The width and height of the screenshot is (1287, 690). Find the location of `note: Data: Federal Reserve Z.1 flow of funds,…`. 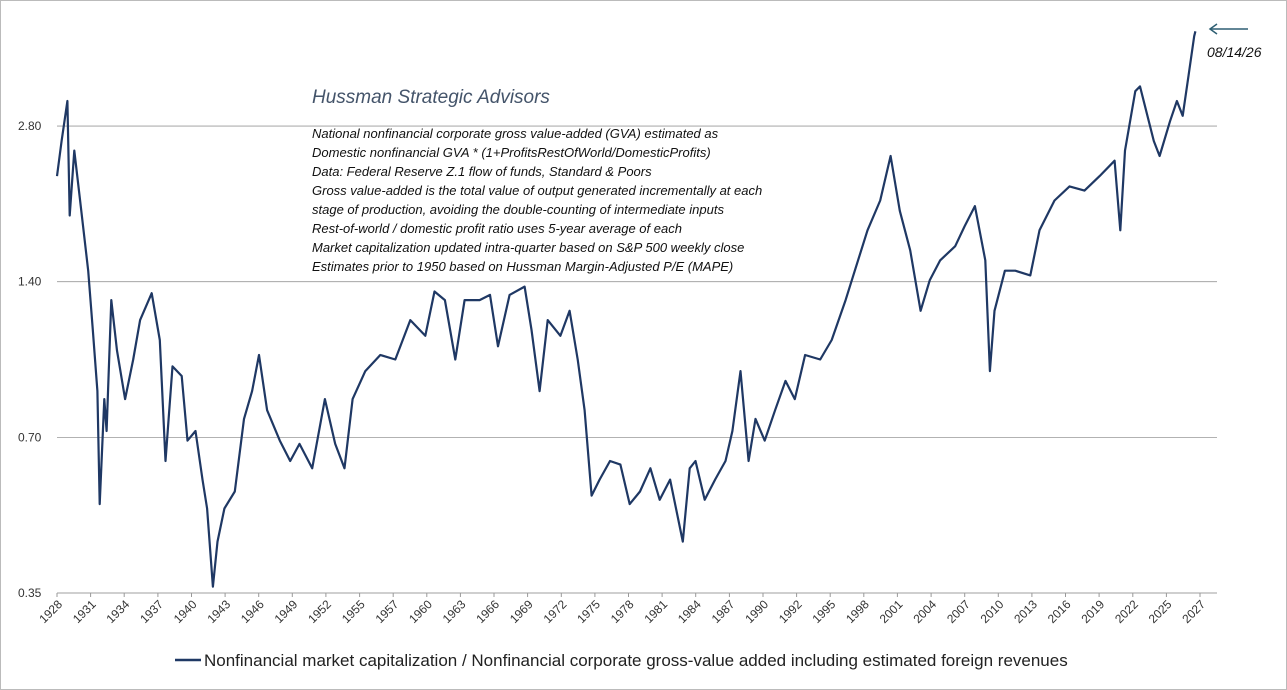

note: Data: Federal Reserve Z.1 flow of funds,… is located at coordinates (482, 171).